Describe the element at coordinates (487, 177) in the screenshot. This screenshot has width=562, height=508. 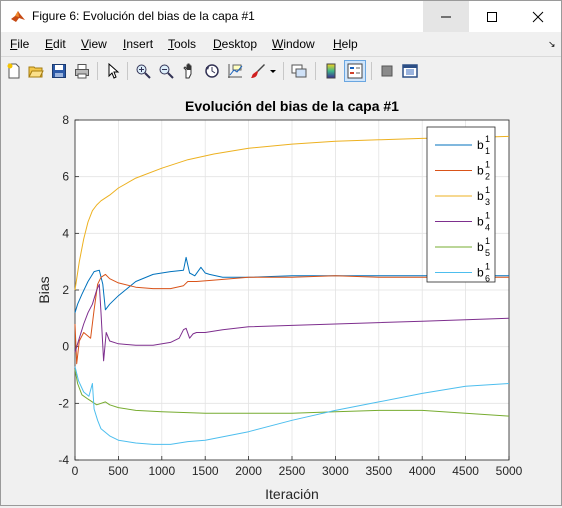
I see `legend-label-sub: 2` at that location.